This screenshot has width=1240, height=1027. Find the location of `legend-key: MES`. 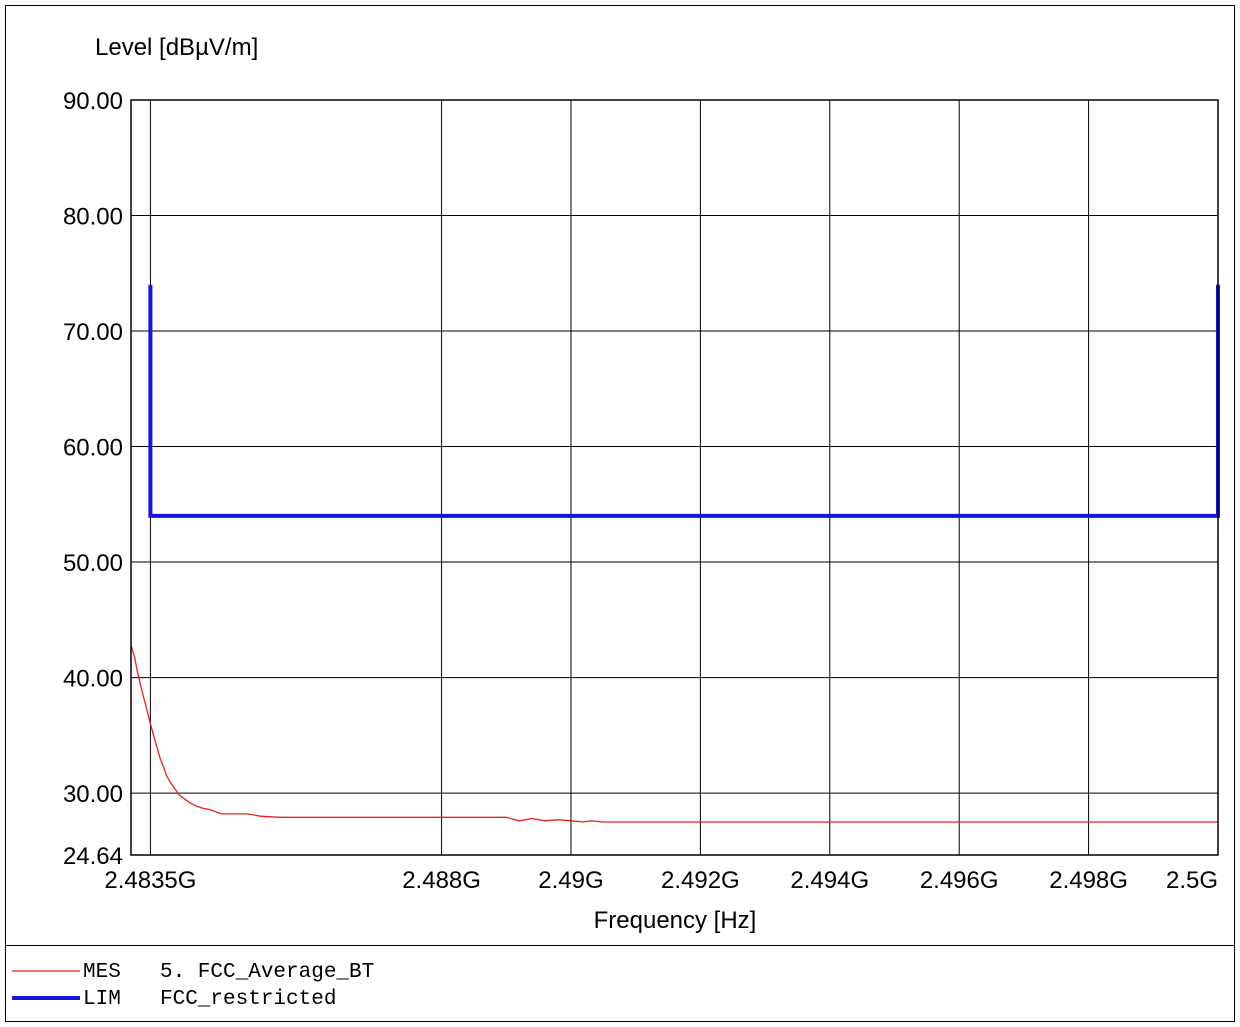

legend-key: MES is located at coordinates (102, 972).